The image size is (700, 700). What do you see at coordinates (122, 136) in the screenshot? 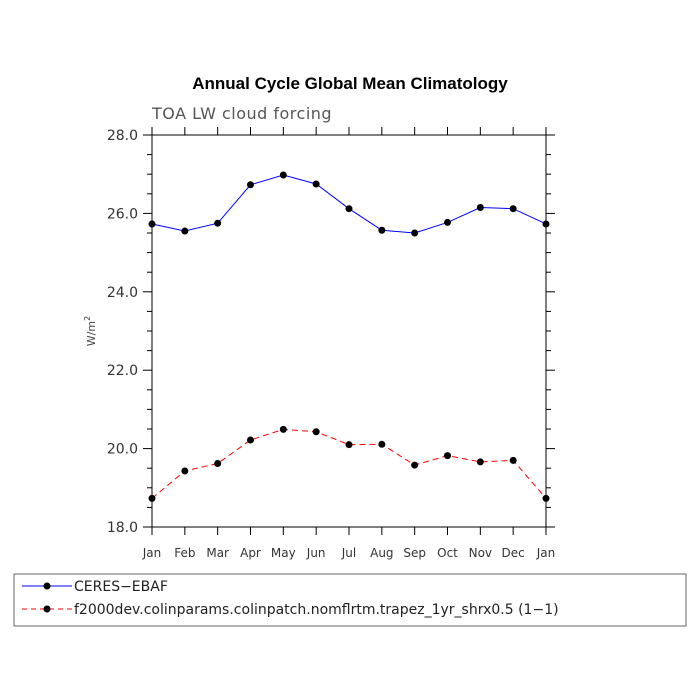
I see `y-tick-label: 28.0` at bounding box center [122, 136].